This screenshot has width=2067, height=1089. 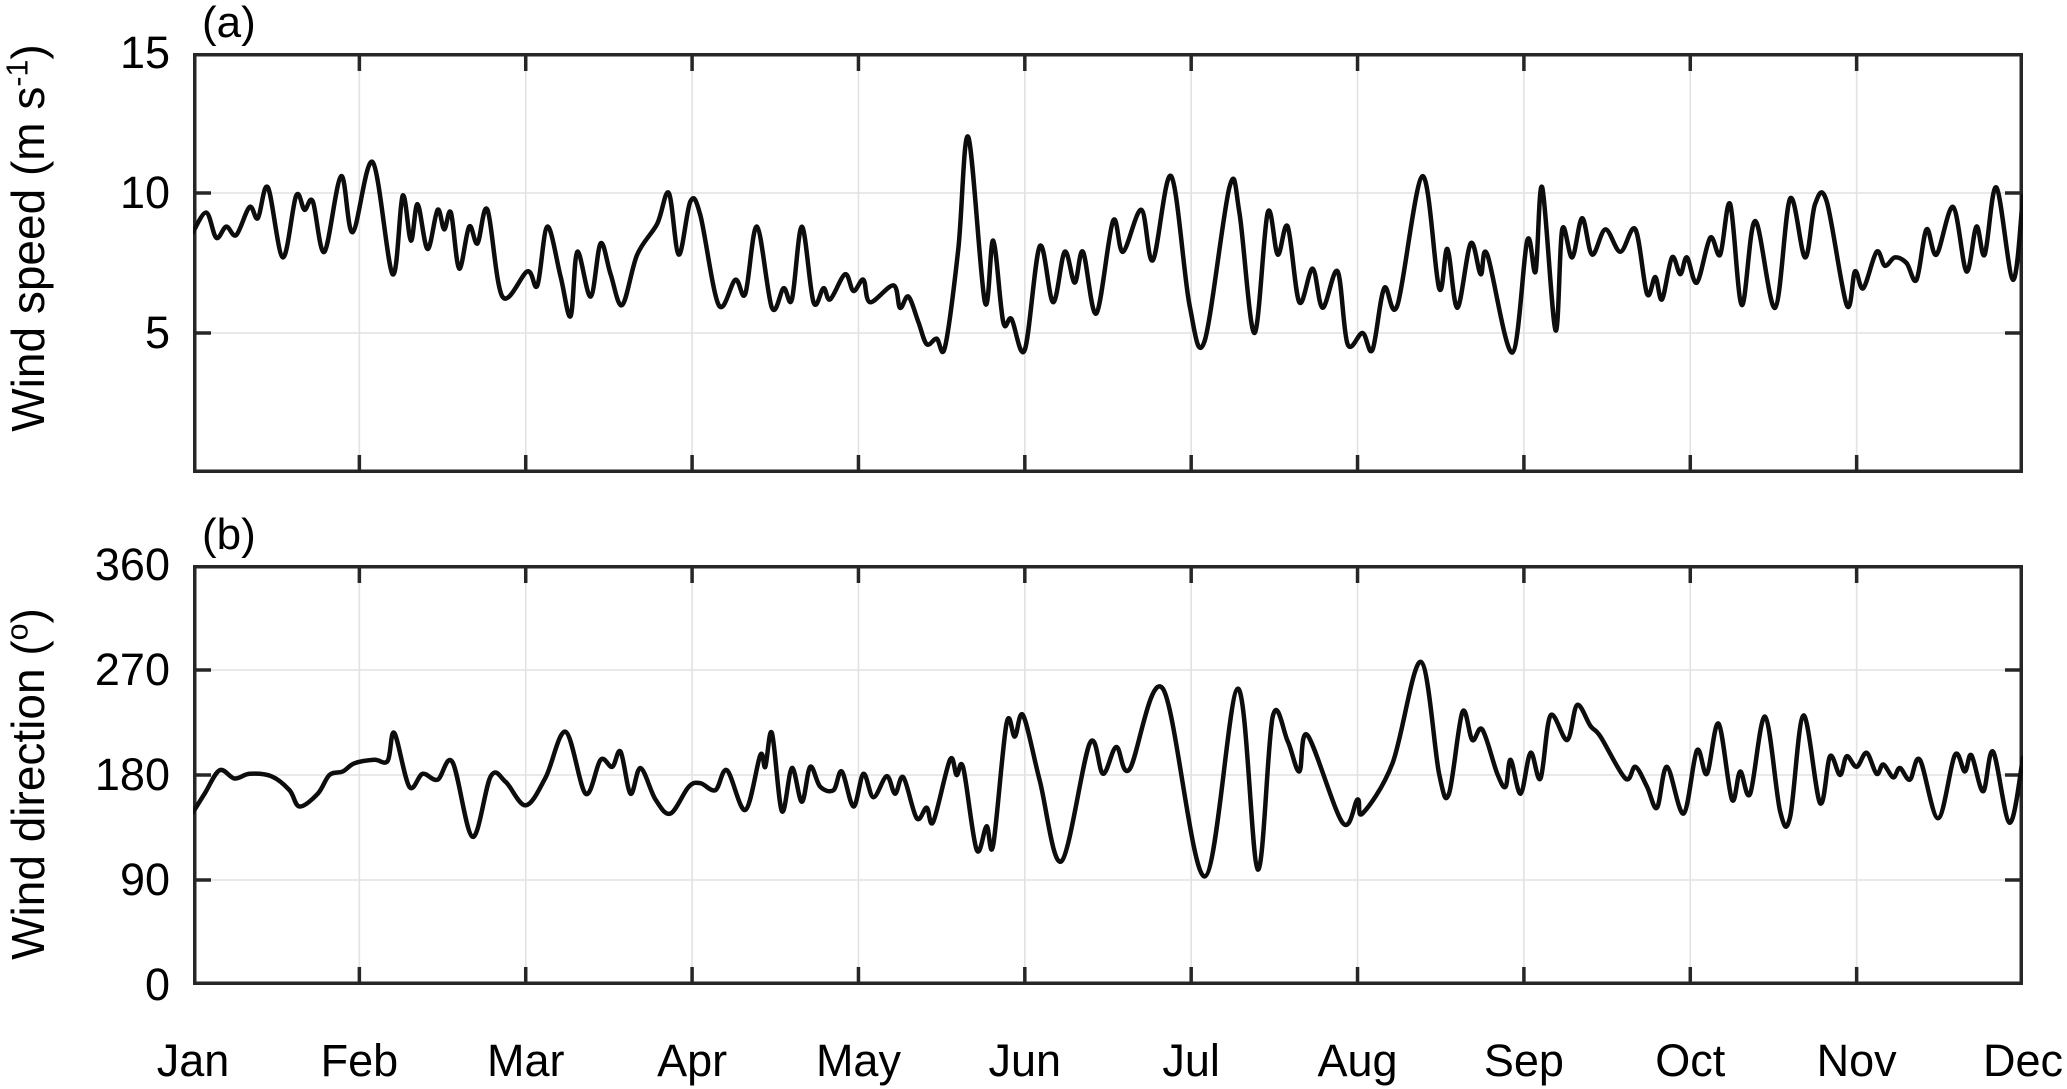 What do you see at coordinates (1523, 1060) in the screenshot?
I see `x-tick-label-sep: Sep` at bounding box center [1523, 1060].